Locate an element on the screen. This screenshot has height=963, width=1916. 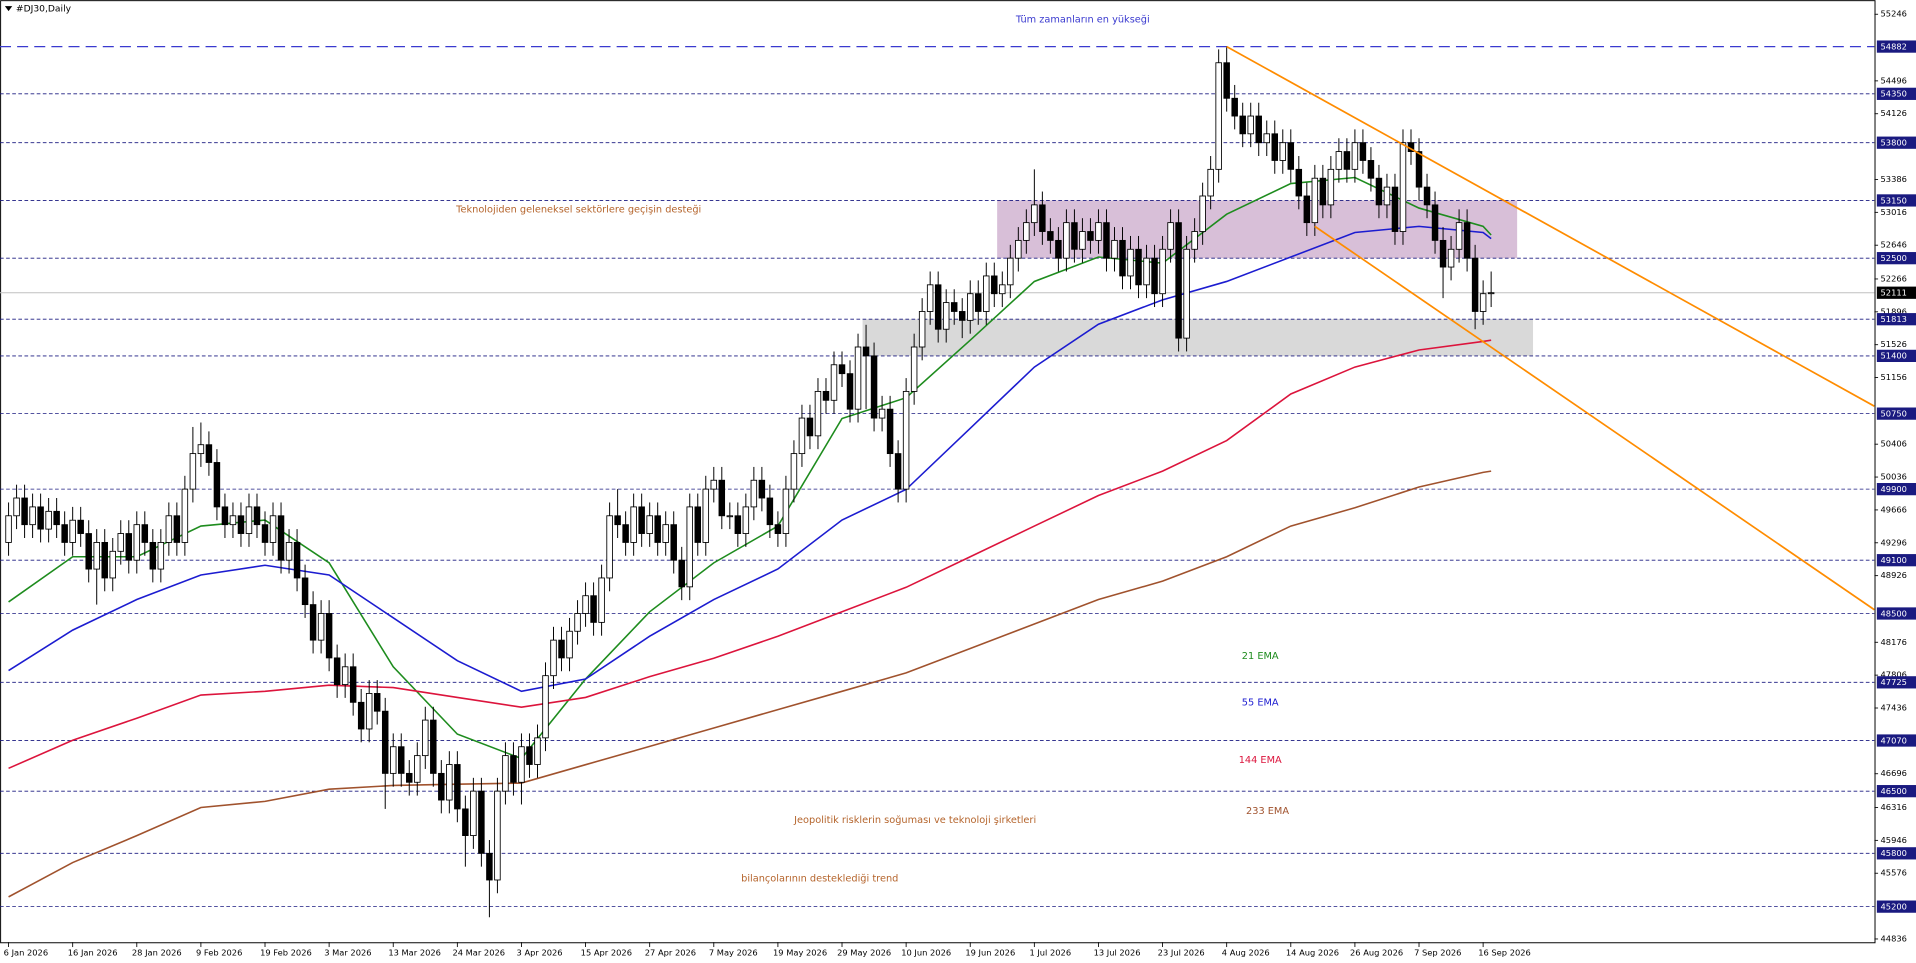
zone is located at coordinates (1198, 337).